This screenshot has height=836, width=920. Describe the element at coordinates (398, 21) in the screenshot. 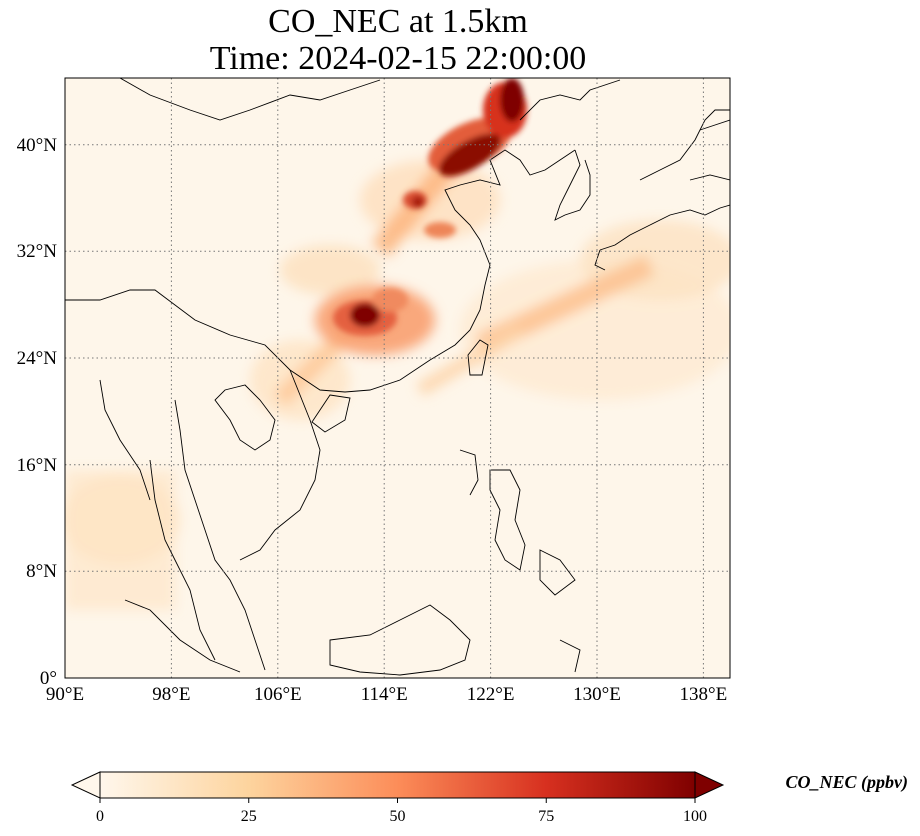

I see `map-title-line1: CO_NEC at 1.5km` at that location.